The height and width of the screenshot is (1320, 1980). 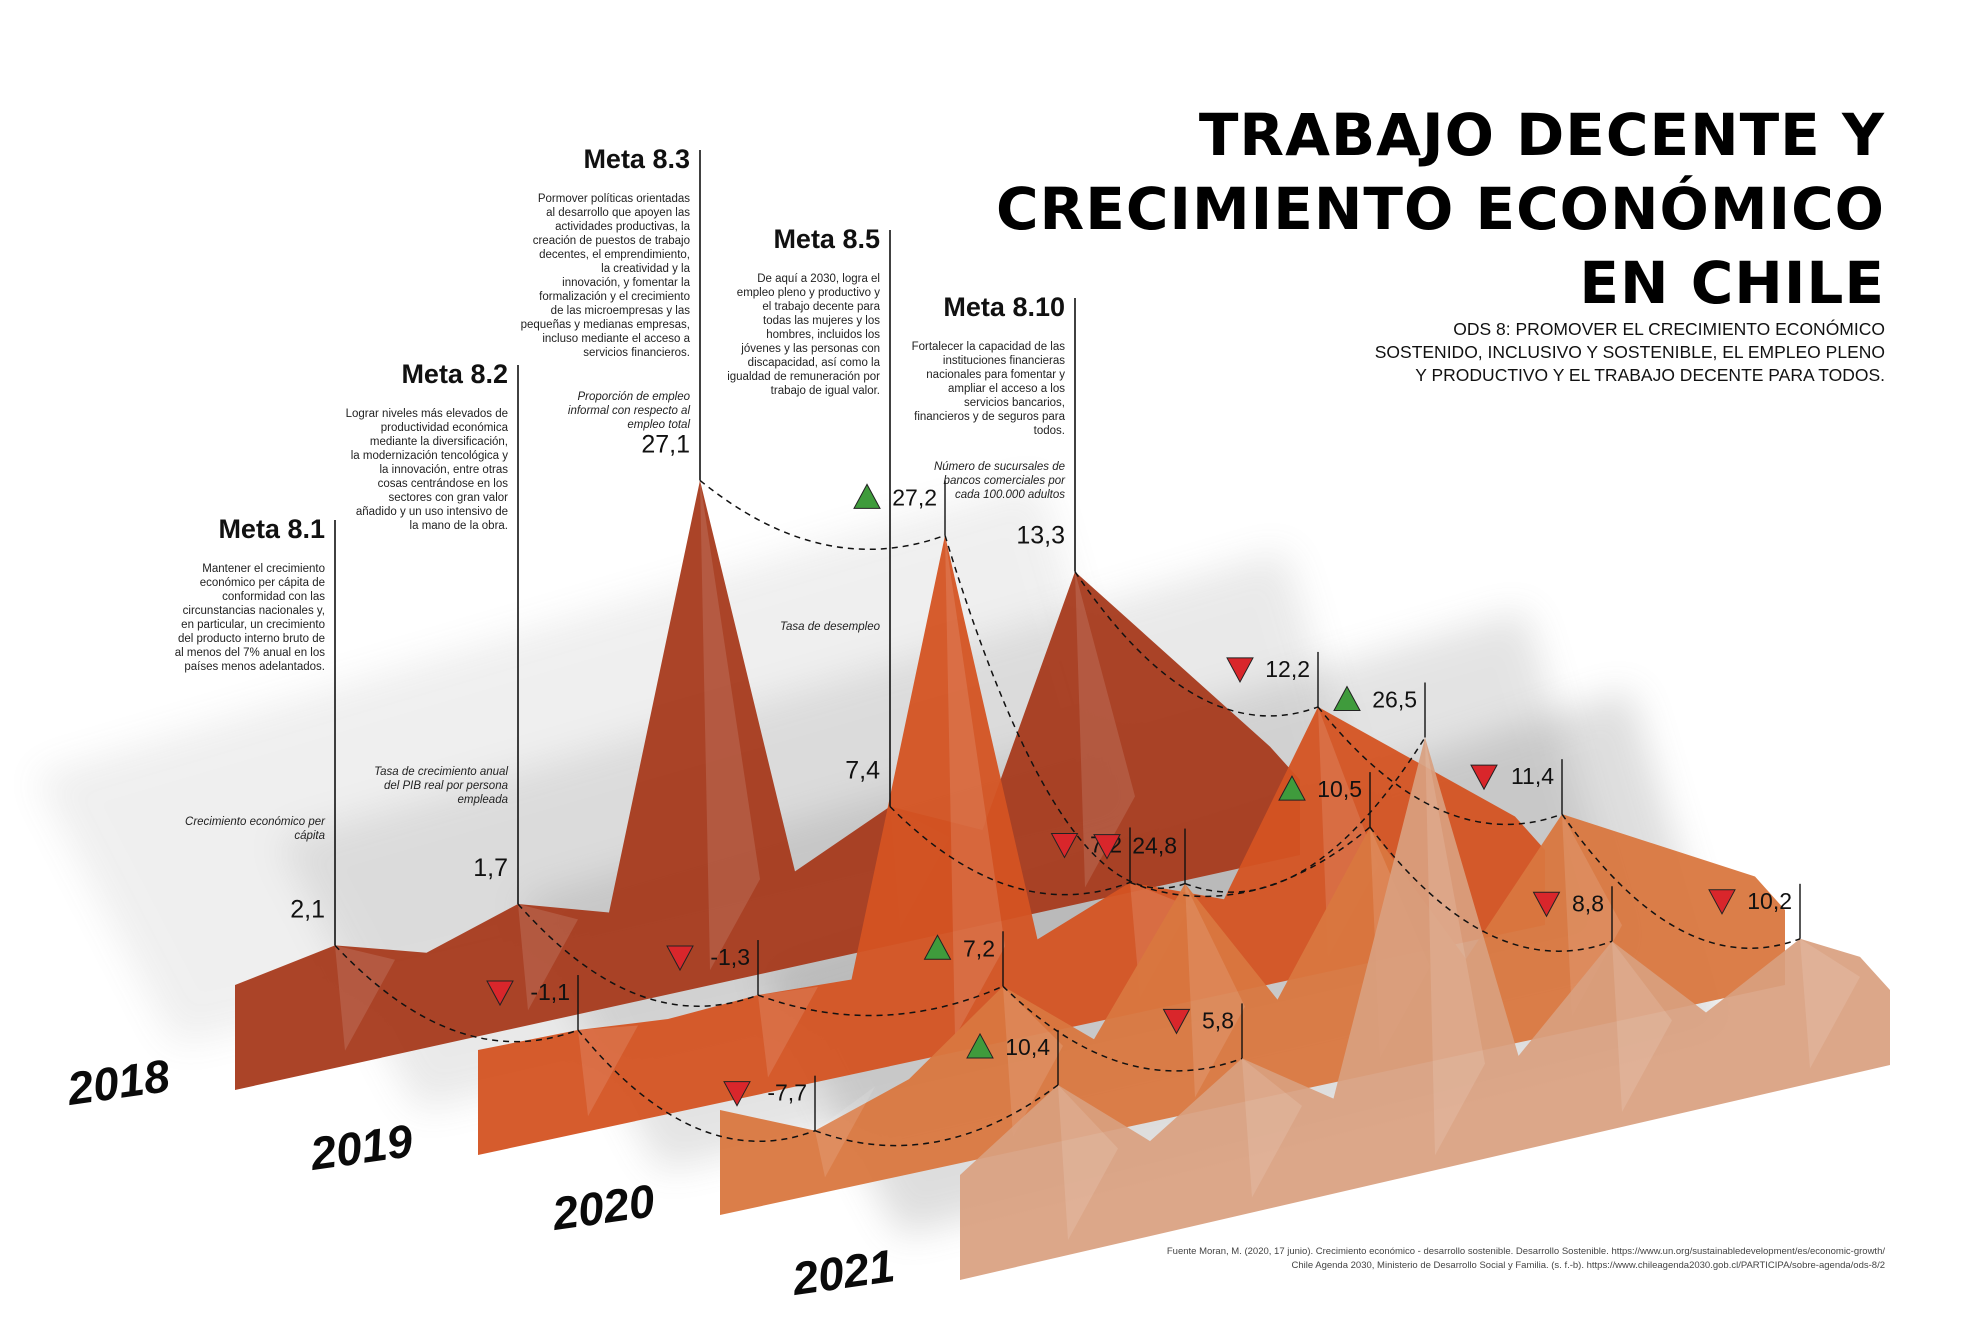 I want to click on meta-indicator-line: cápita, so click(x=309, y=836).